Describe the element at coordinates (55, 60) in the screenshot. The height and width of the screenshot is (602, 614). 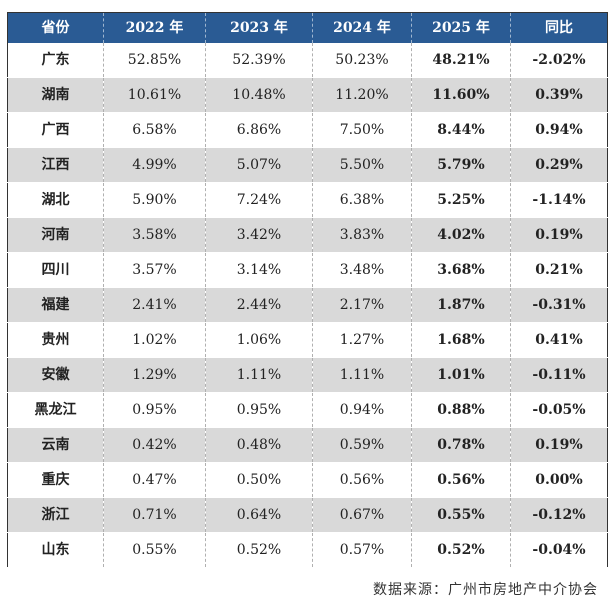
I see `province-cell: 广东` at that location.